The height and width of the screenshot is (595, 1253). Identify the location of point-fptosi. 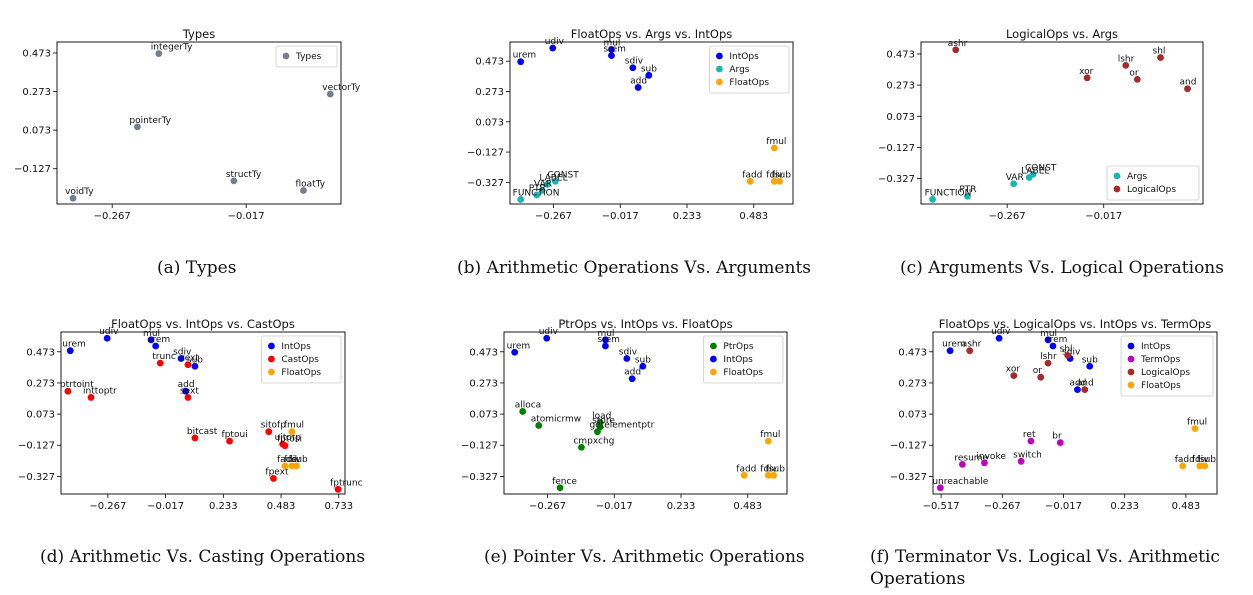
(285, 446).